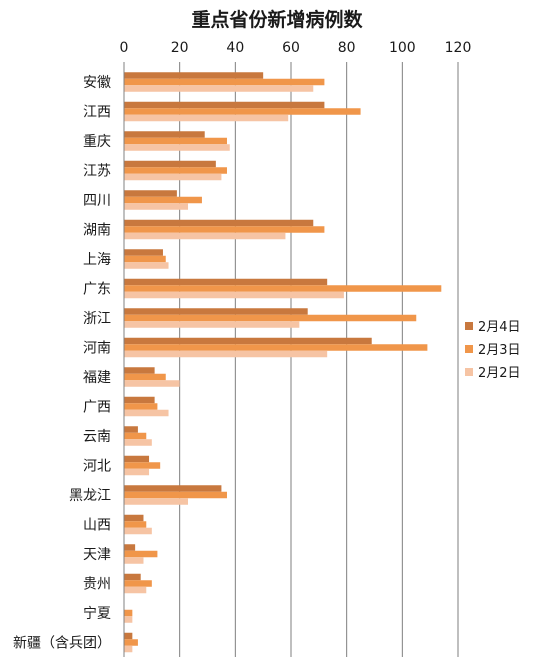 The height and width of the screenshot is (657, 554). I want to click on category-label: 宁夏, so click(97, 613).